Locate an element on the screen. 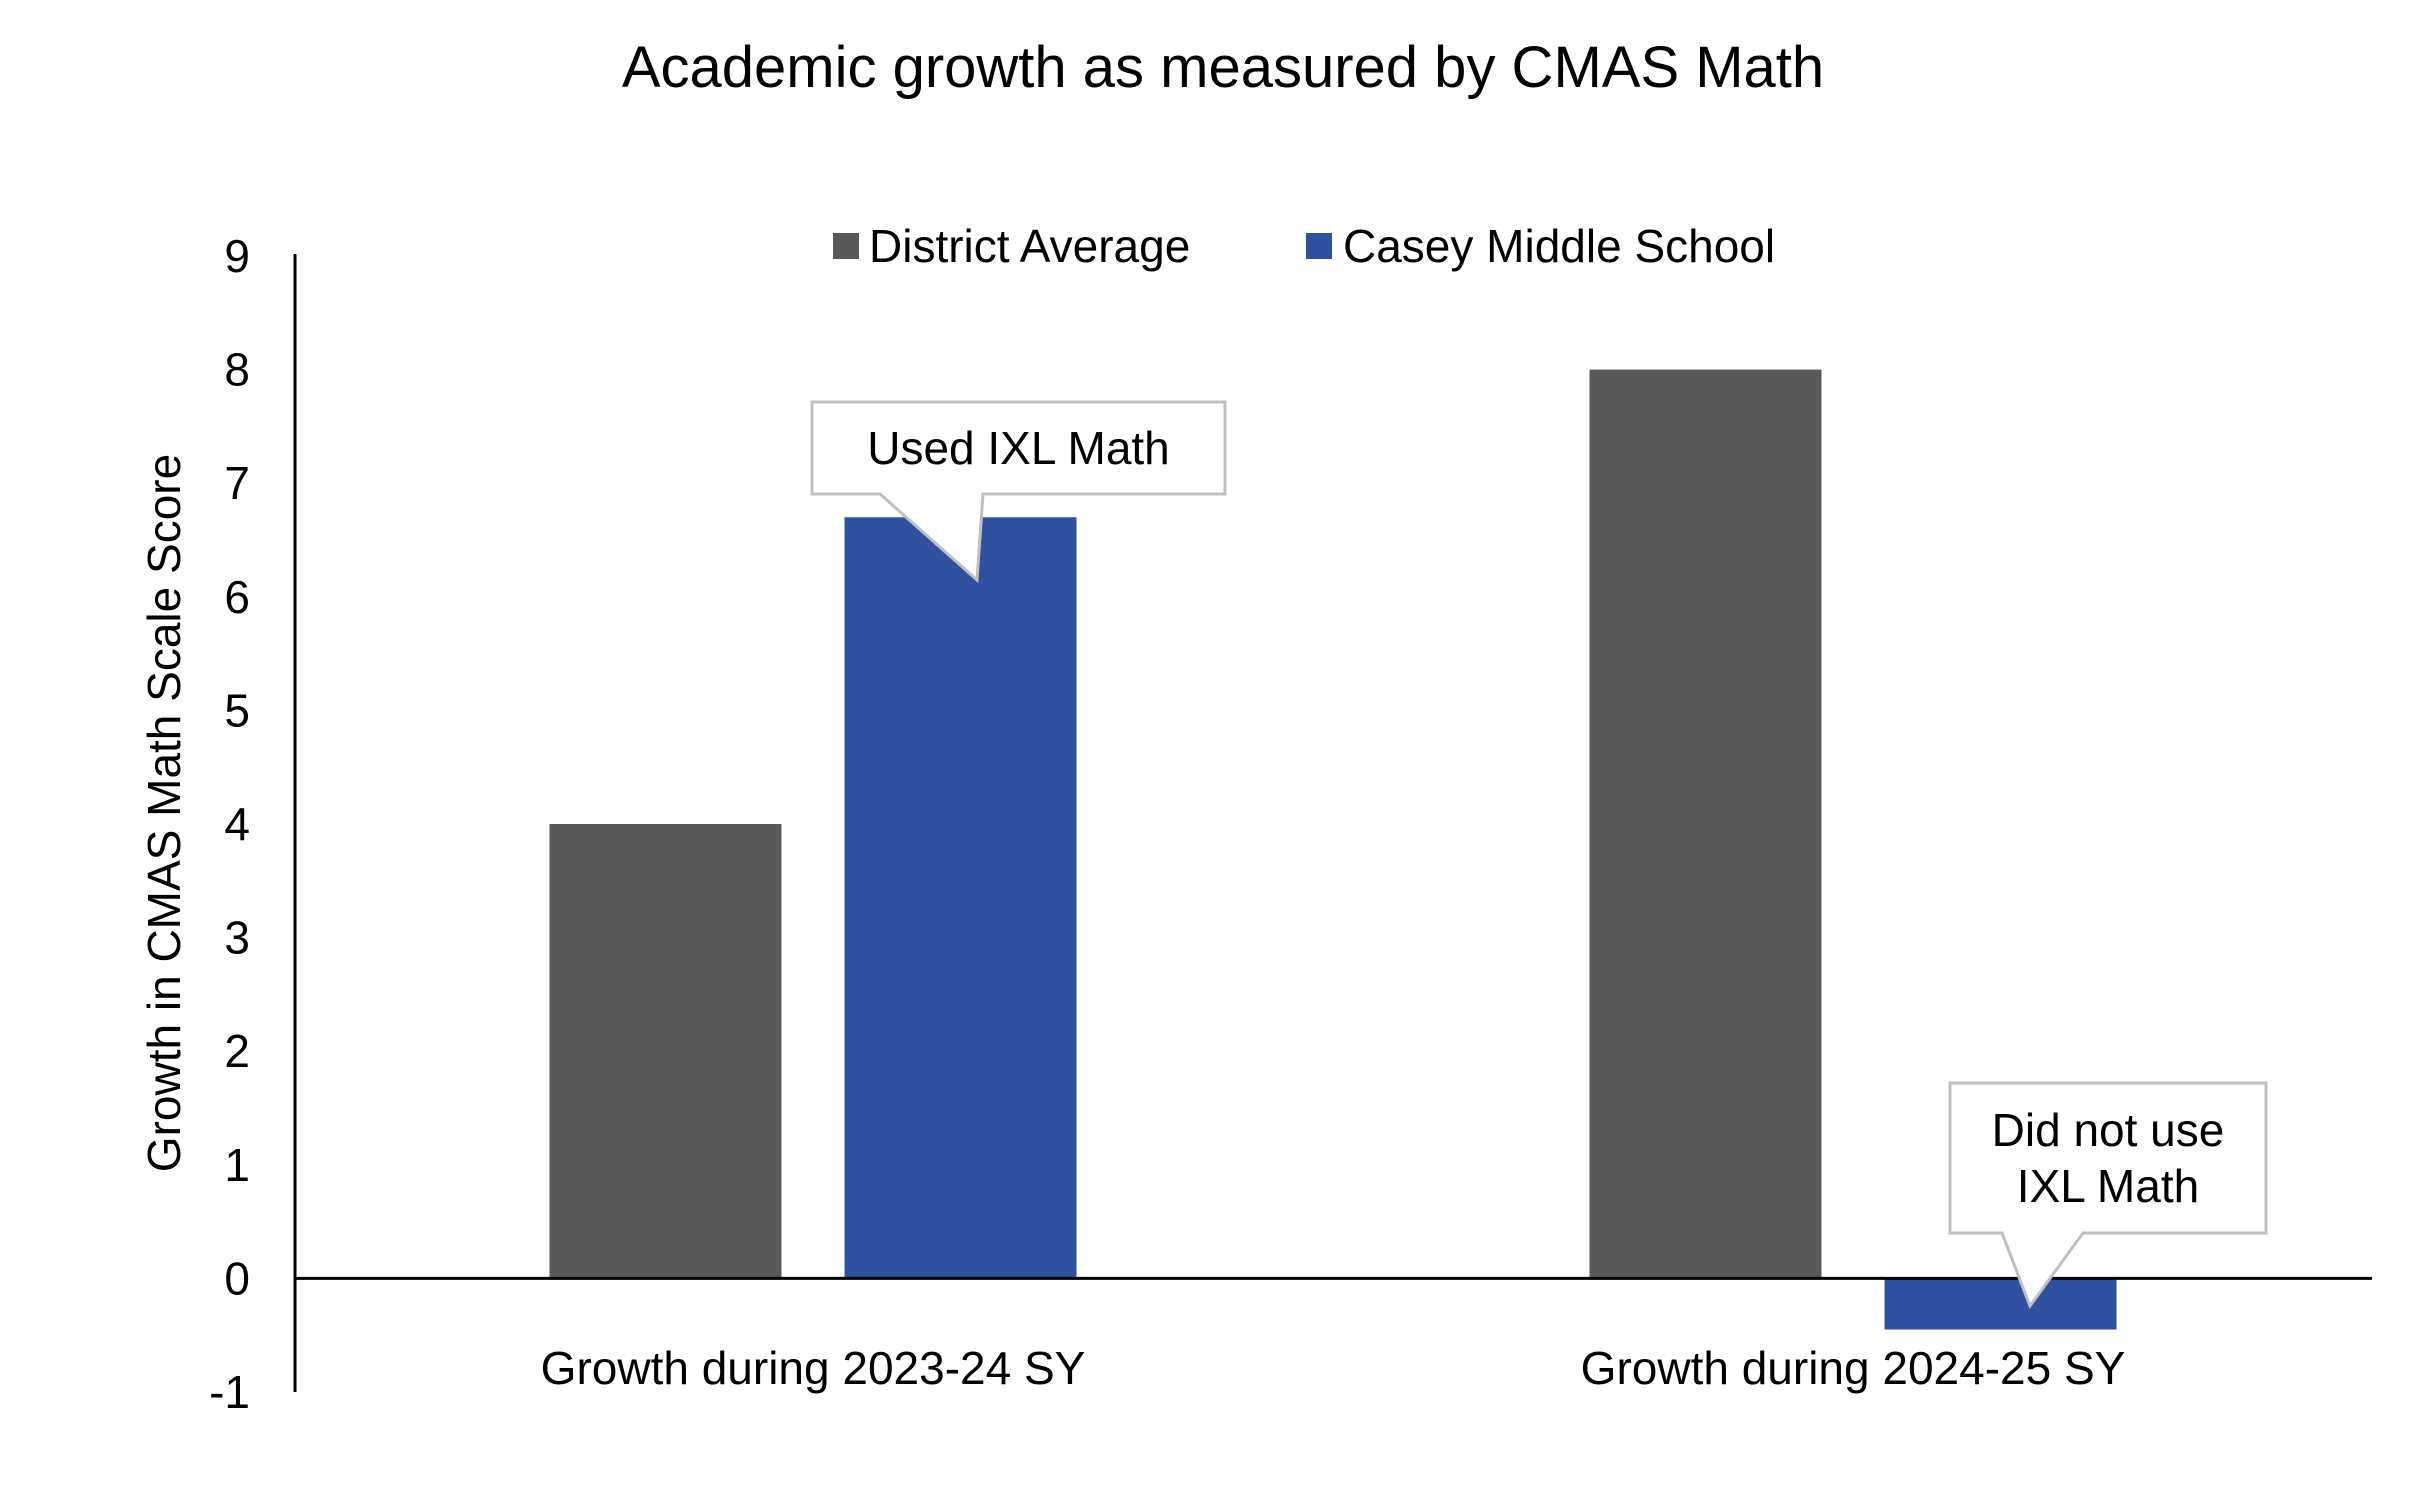  chart-title: Academic growth as measured by CMAS Math is located at coordinates (1223, 67).